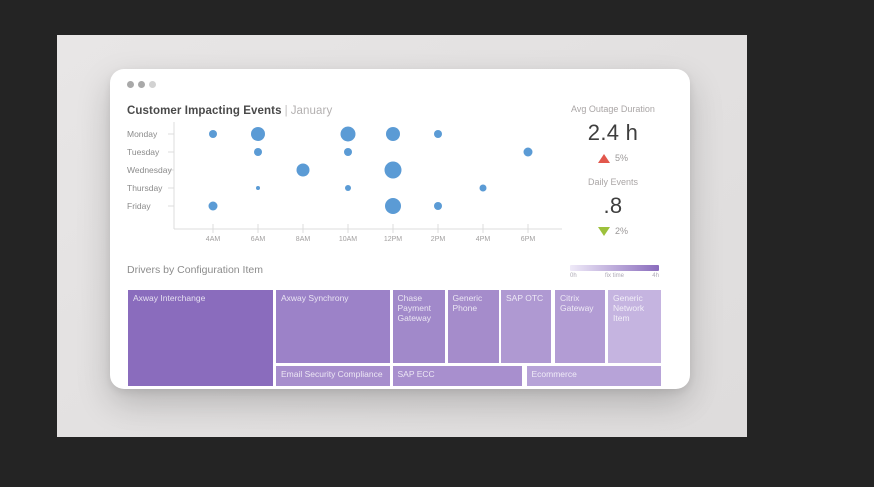  What do you see at coordinates (634, 326) in the screenshot?
I see `treemap-block: Generic Network Item` at bounding box center [634, 326].